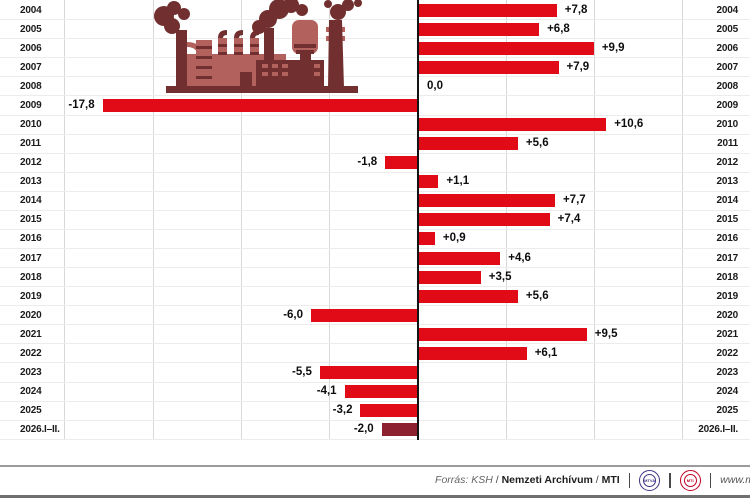 Image resolution: width=750 pixels, height=500 pixels. I want to click on value-label: +3,5, so click(500, 276).